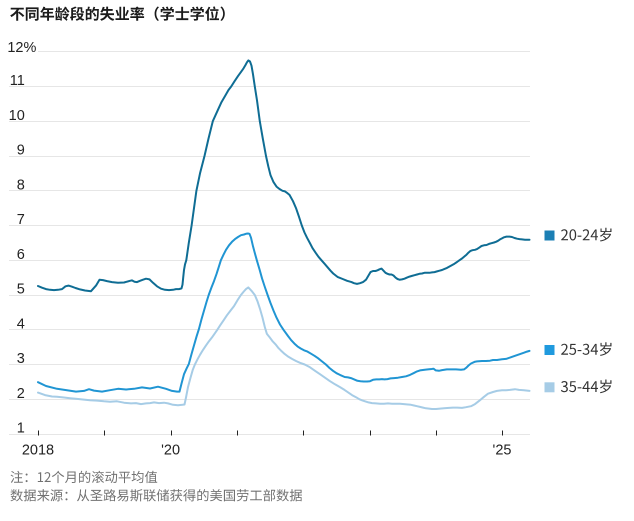 Image resolution: width=634 pixels, height=521 pixels. Describe the element at coordinates (21, 290) in the screenshot. I see `svg-text: 5` at that location.